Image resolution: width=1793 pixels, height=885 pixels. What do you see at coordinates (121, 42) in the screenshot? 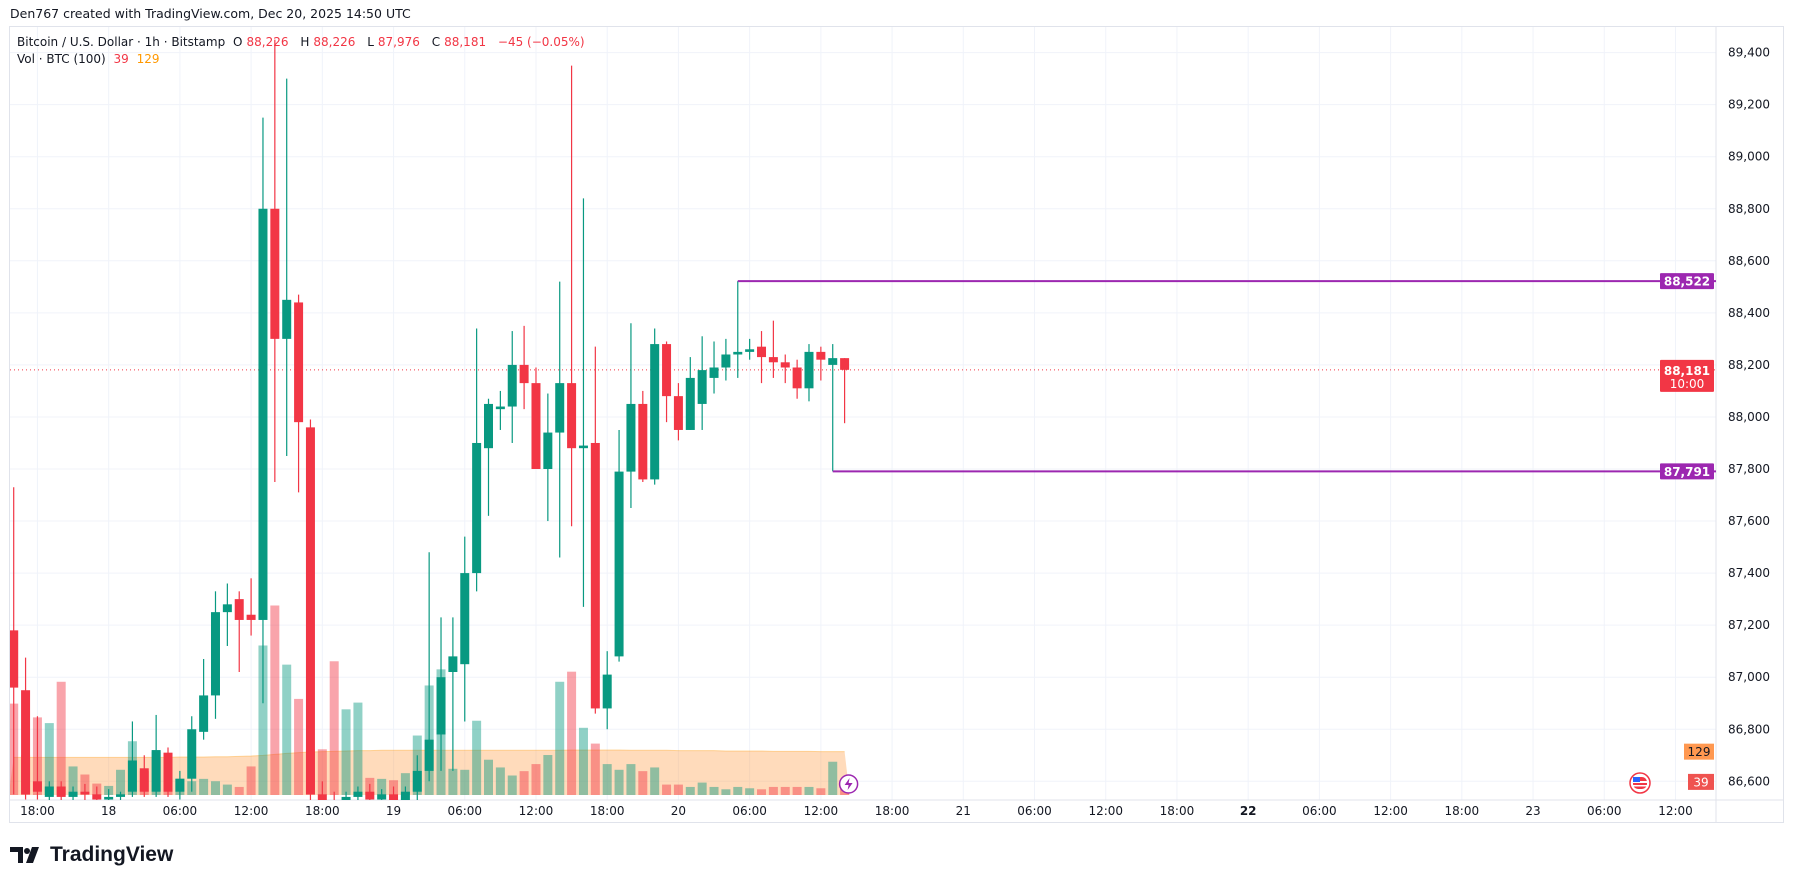
I see `symbol-title: Bitcoin / U.S. Dollar · 1h · Bitstamp` at bounding box center [121, 42].